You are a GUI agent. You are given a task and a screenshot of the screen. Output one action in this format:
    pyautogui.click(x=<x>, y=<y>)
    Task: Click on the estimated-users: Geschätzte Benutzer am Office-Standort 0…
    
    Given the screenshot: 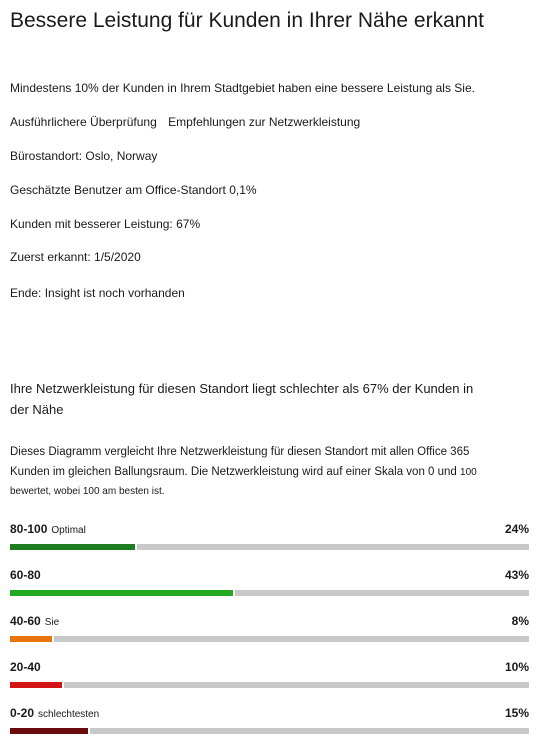 What is the action you would take?
    pyautogui.click(x=133, y=190)
    